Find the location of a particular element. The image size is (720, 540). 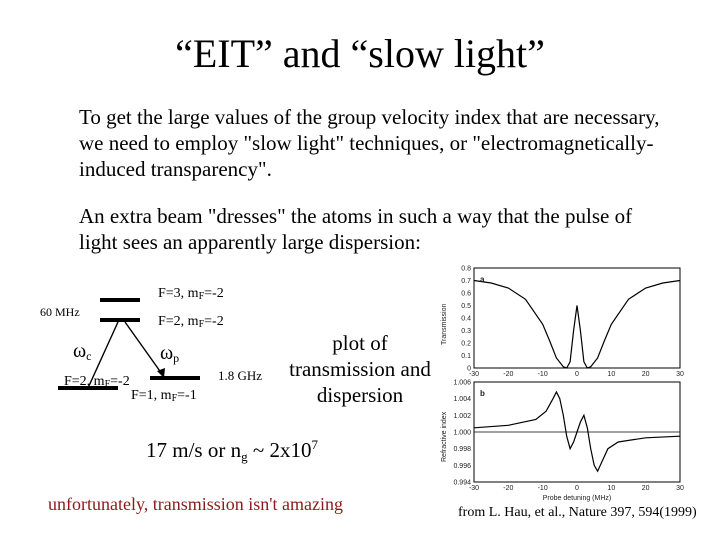

plot-a-y-tick-label: 0.6 is located at coordinates (466, 294).